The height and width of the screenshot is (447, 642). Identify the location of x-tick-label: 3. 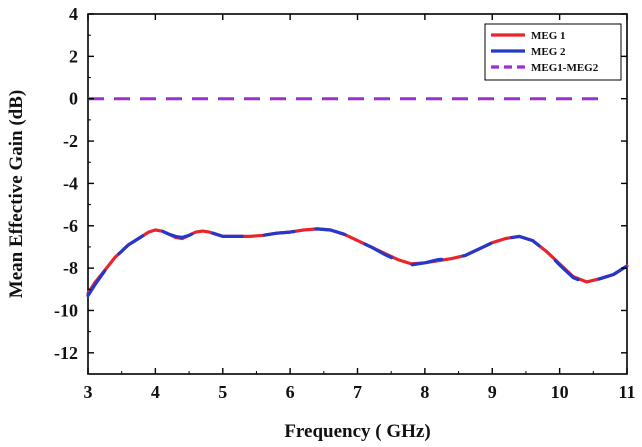
(88, 392).